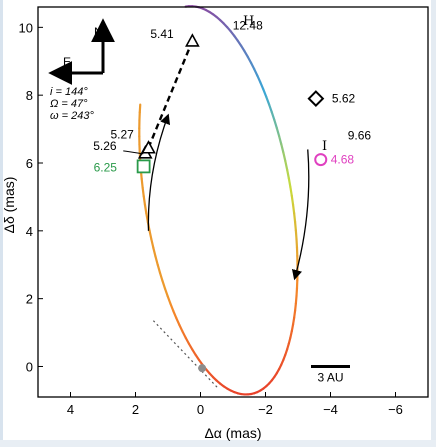  What do you see at coordinates (123, 135) in the screenshot?
I see `epoch-label: 5.27` at bounding box center [123, 135].